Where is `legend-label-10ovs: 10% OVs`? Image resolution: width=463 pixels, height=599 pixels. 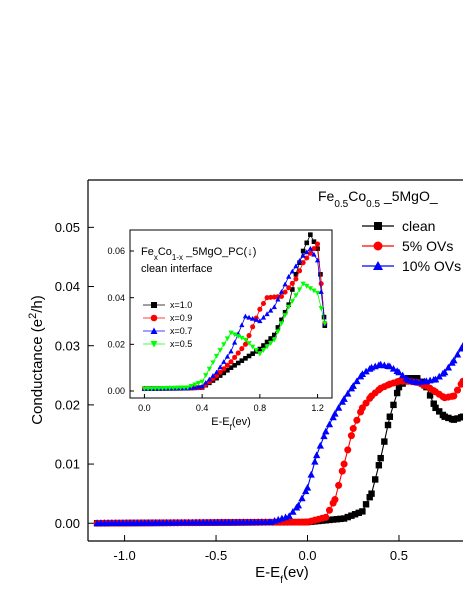
legend-label-10ovs: 10% OVs is located at coordinates (431, 266).